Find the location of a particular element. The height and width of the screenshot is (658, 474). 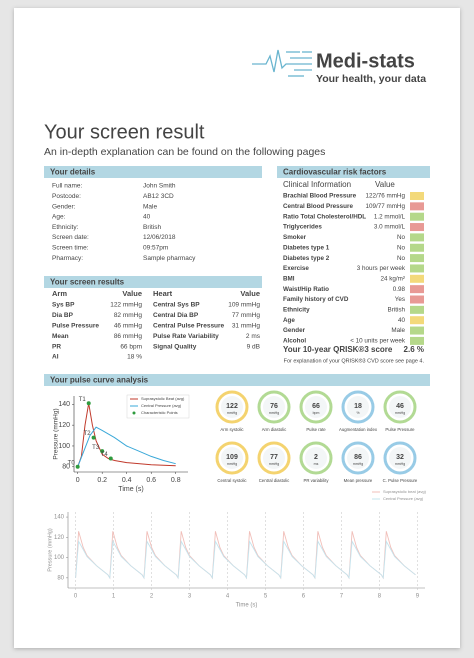

qrisk-score: 2.6 % is located at coordinates (414, 349).